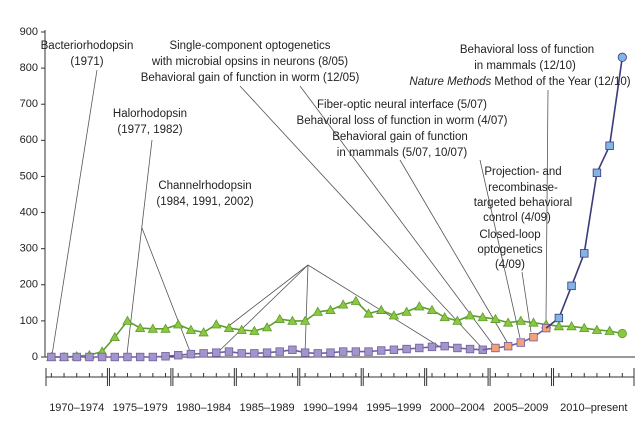 The image size is (640, 426). What do you see at coordinates (450, 82) in the screenshot?
I see `annotation-part: Nature Methods` at bounding box center [450, 82].